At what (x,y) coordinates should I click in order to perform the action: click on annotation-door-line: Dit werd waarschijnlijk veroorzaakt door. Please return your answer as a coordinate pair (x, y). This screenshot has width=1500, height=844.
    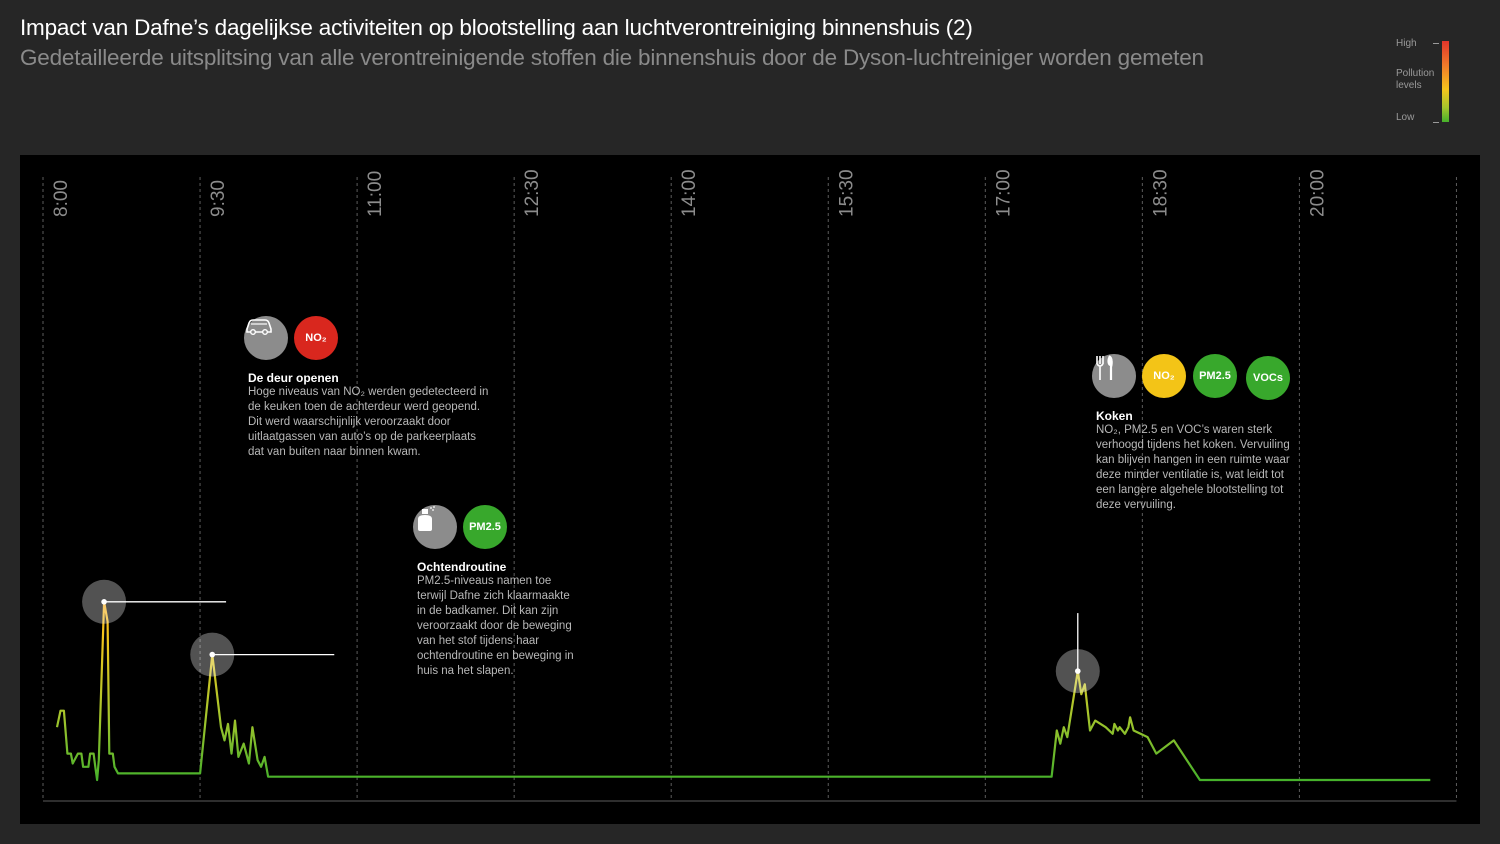
    Looking at the image, I should click on (349, 422).